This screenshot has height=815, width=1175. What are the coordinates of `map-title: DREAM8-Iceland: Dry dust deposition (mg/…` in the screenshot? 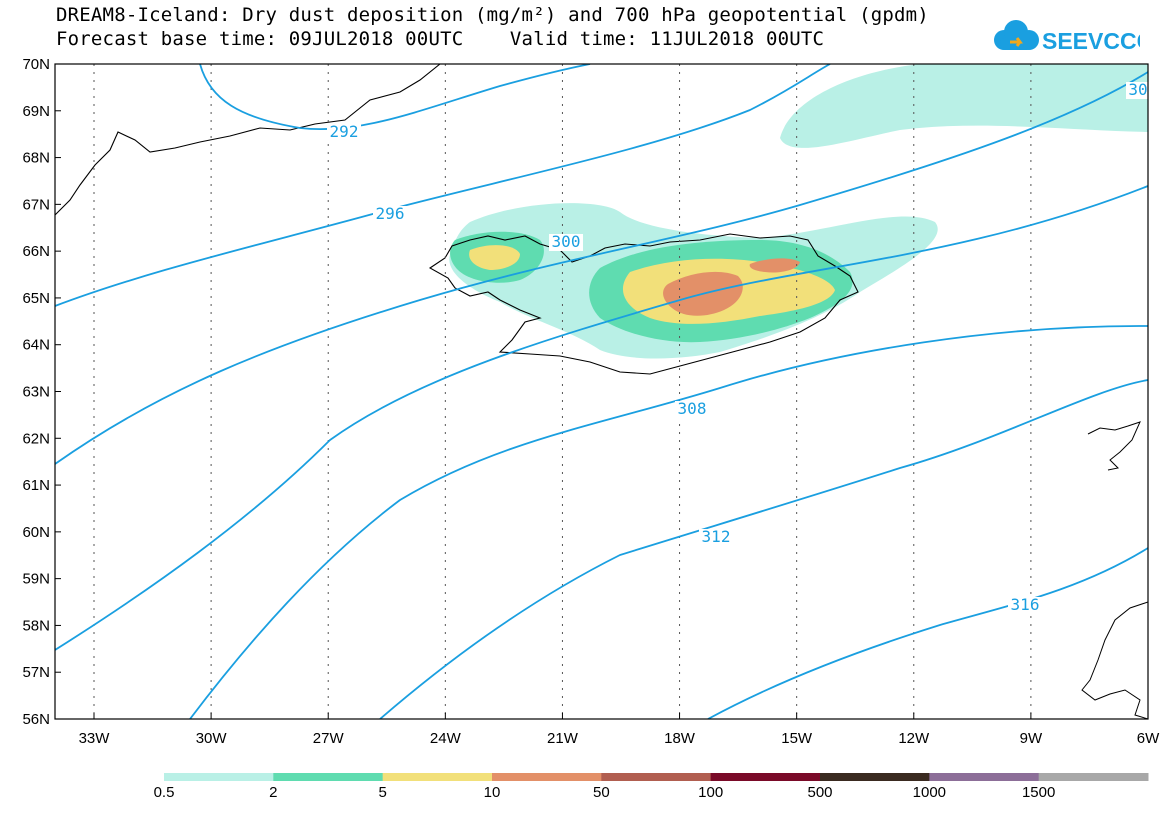 It's located at (492, 15).